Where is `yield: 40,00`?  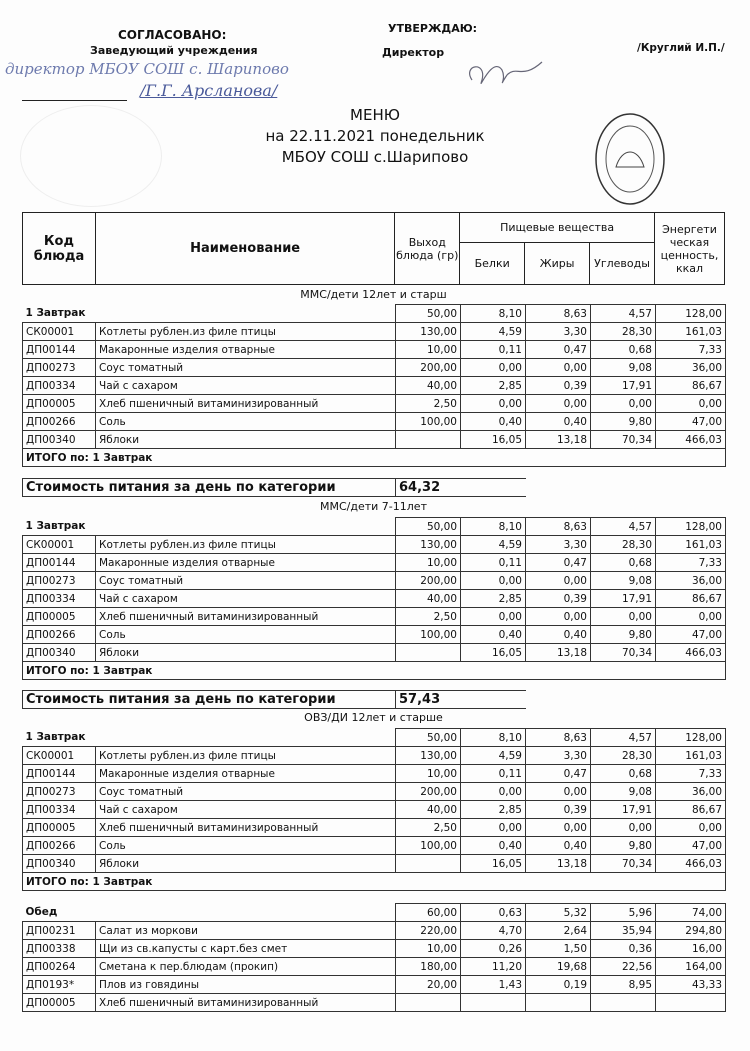 yield: 40,00 is located at coordinates (428, 598).